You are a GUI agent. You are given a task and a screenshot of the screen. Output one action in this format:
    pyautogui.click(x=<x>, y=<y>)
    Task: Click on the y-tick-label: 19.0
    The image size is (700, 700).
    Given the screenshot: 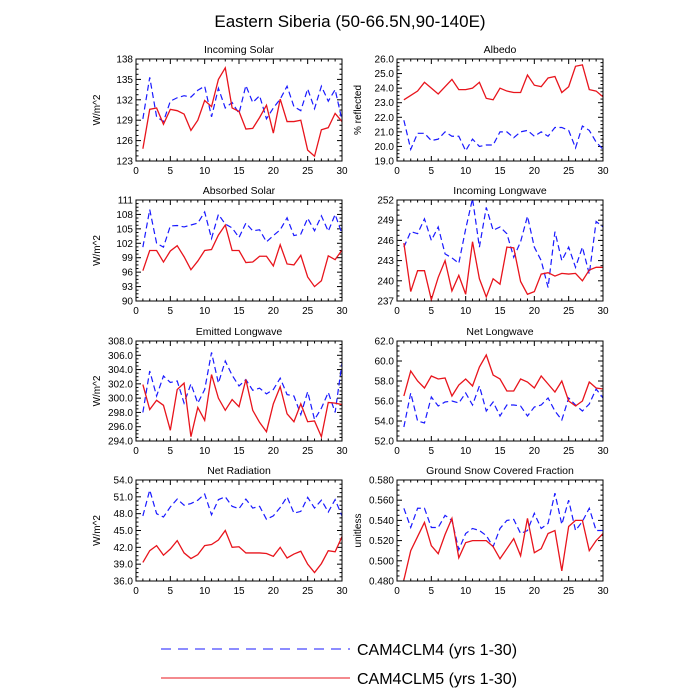 What is the action you would take?
    pyautogui.click(x=385, y=162)
    